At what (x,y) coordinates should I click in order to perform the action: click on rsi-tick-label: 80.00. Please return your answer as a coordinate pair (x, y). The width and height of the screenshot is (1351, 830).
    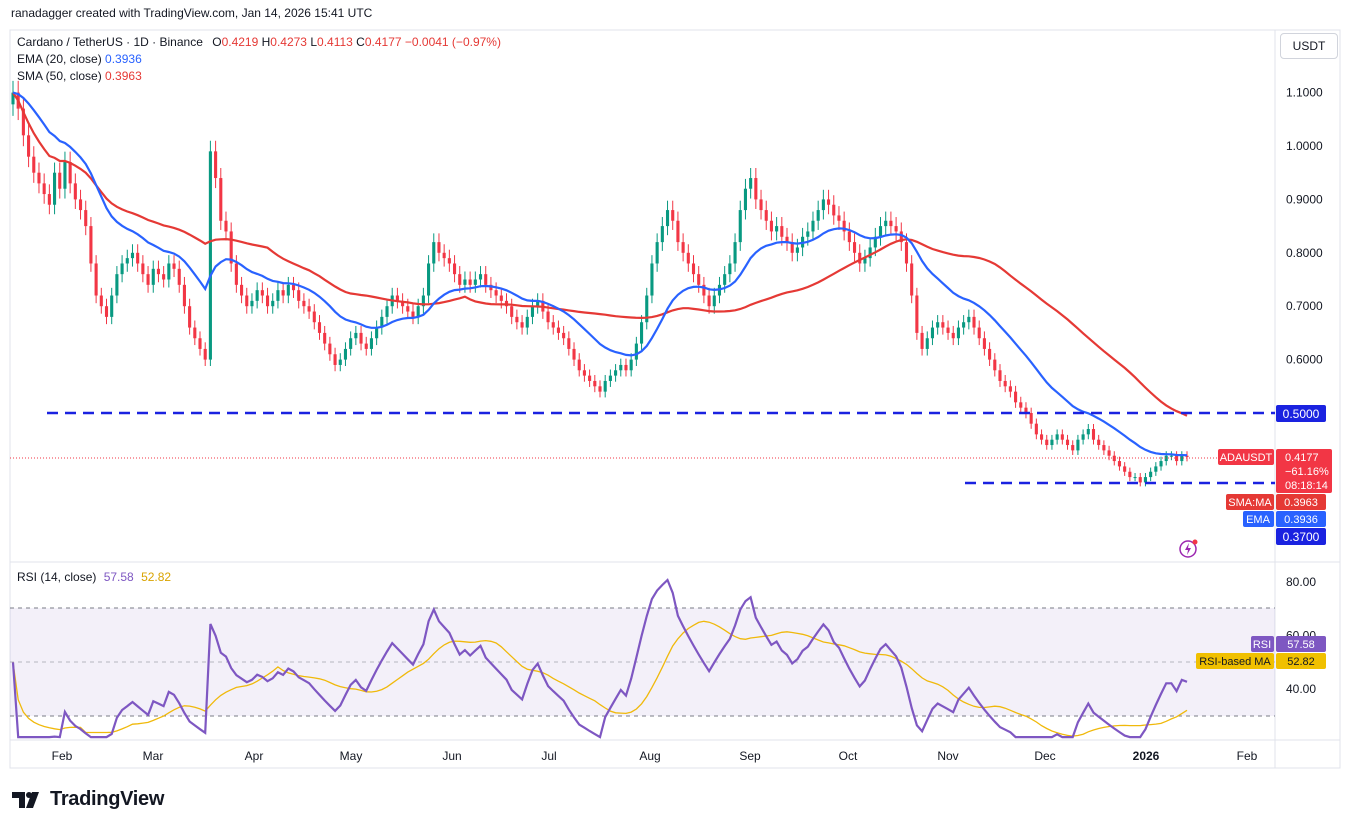
    Looking at the image, I should click on (1301, 582).